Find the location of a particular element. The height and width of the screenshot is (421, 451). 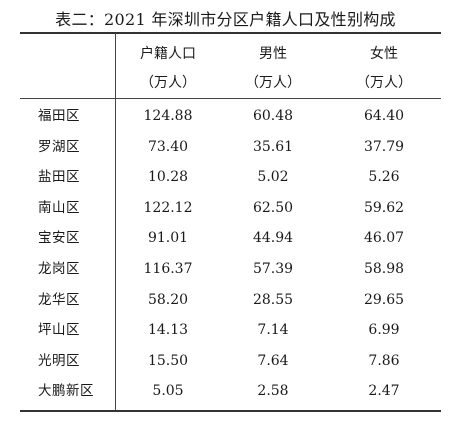

table-row: 坪山区 14.13 7.14 6.99 is located at coordinates (230, 330).